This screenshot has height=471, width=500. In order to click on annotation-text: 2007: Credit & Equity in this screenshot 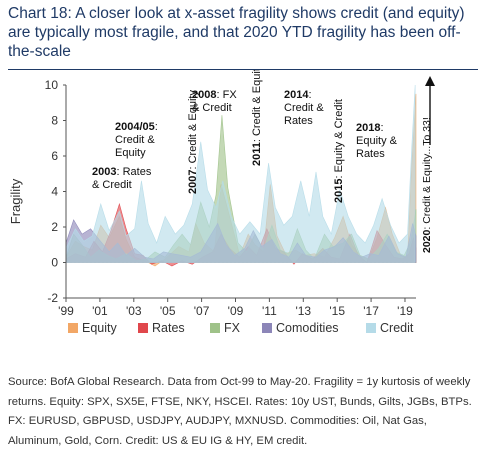, I will do `click(193, 142)`.